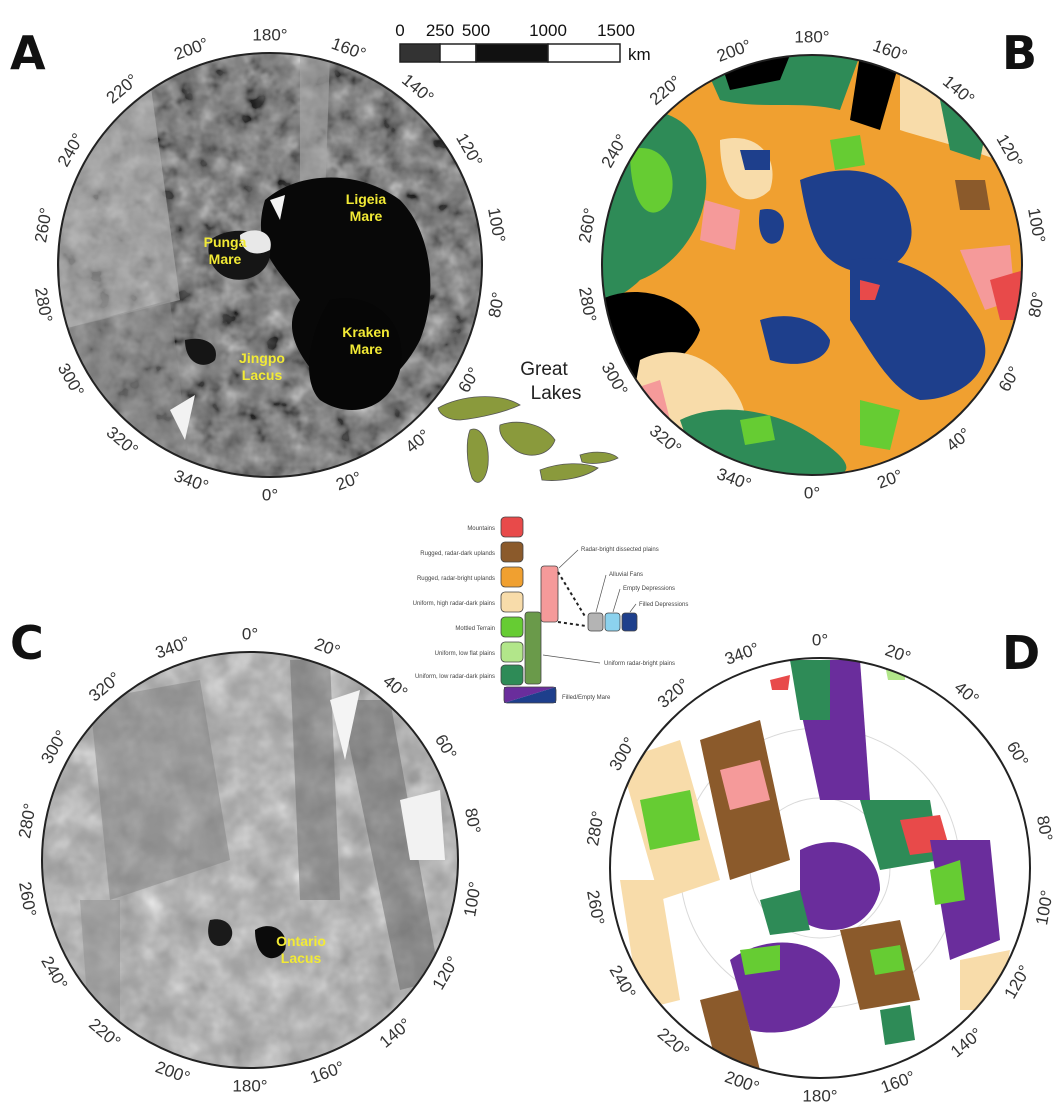 The height and width of the screenshot is (1114, 1056). I want to click on map-d-degree-label: 40°, so click(967, 693).